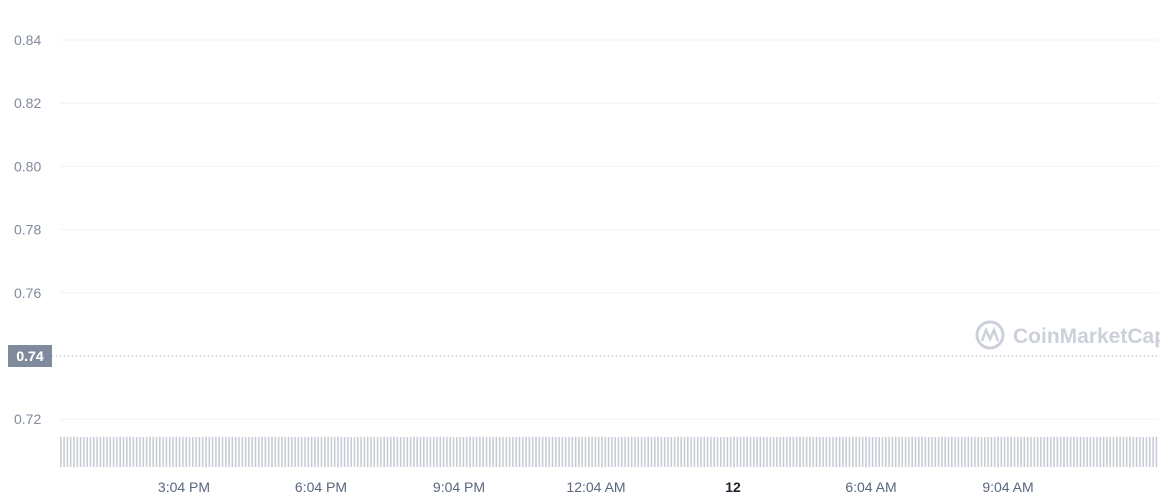 The width and height of the screenshot is (1160, 500). I want to click on baseline-label-box, so click(30, 356).